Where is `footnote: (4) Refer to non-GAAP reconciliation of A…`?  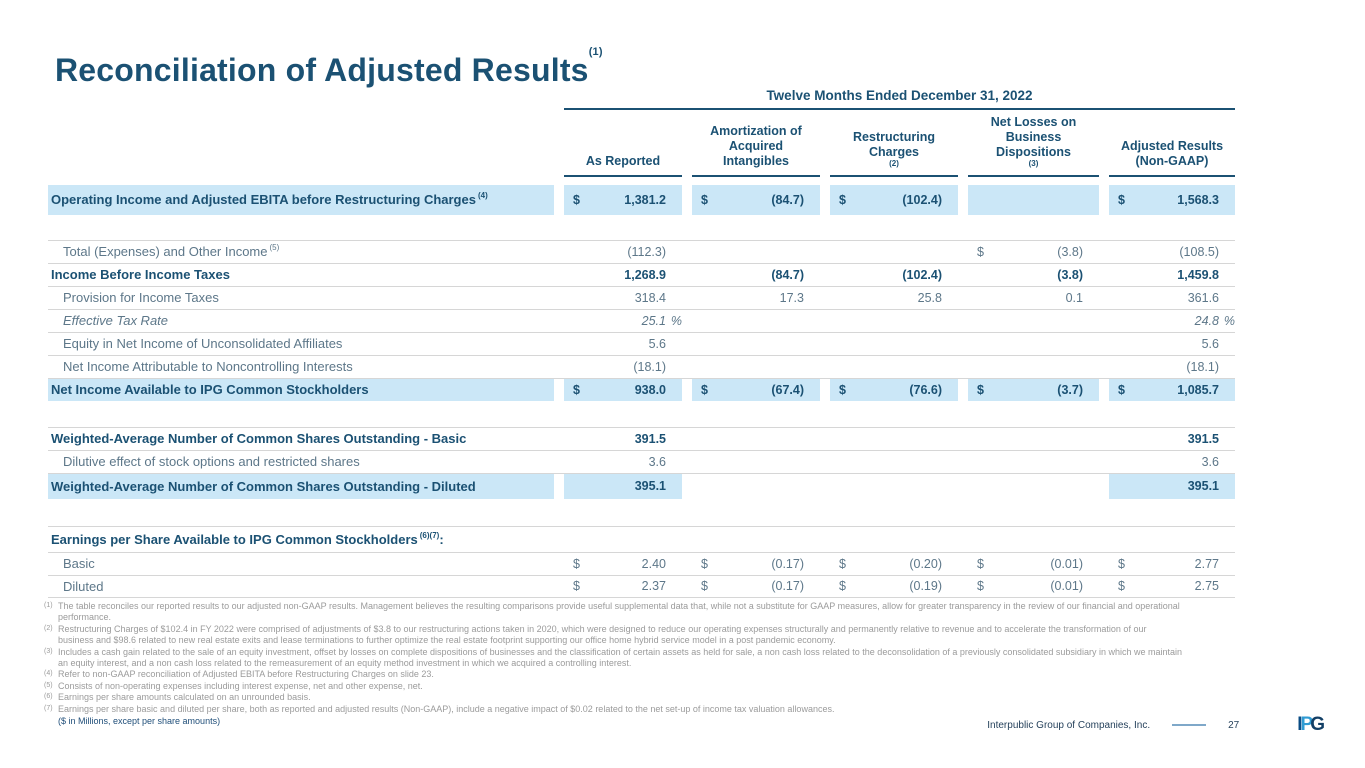 footnote: (4) Refer to non-GAAP reconciliation of A… is located at coordinates (614, 674).